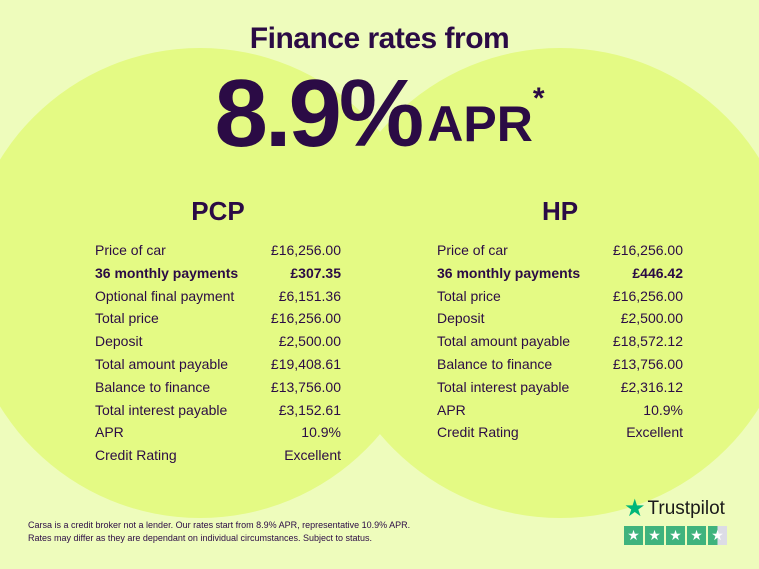  I want to click on row-value: £2,316.12, so click(651, 386).